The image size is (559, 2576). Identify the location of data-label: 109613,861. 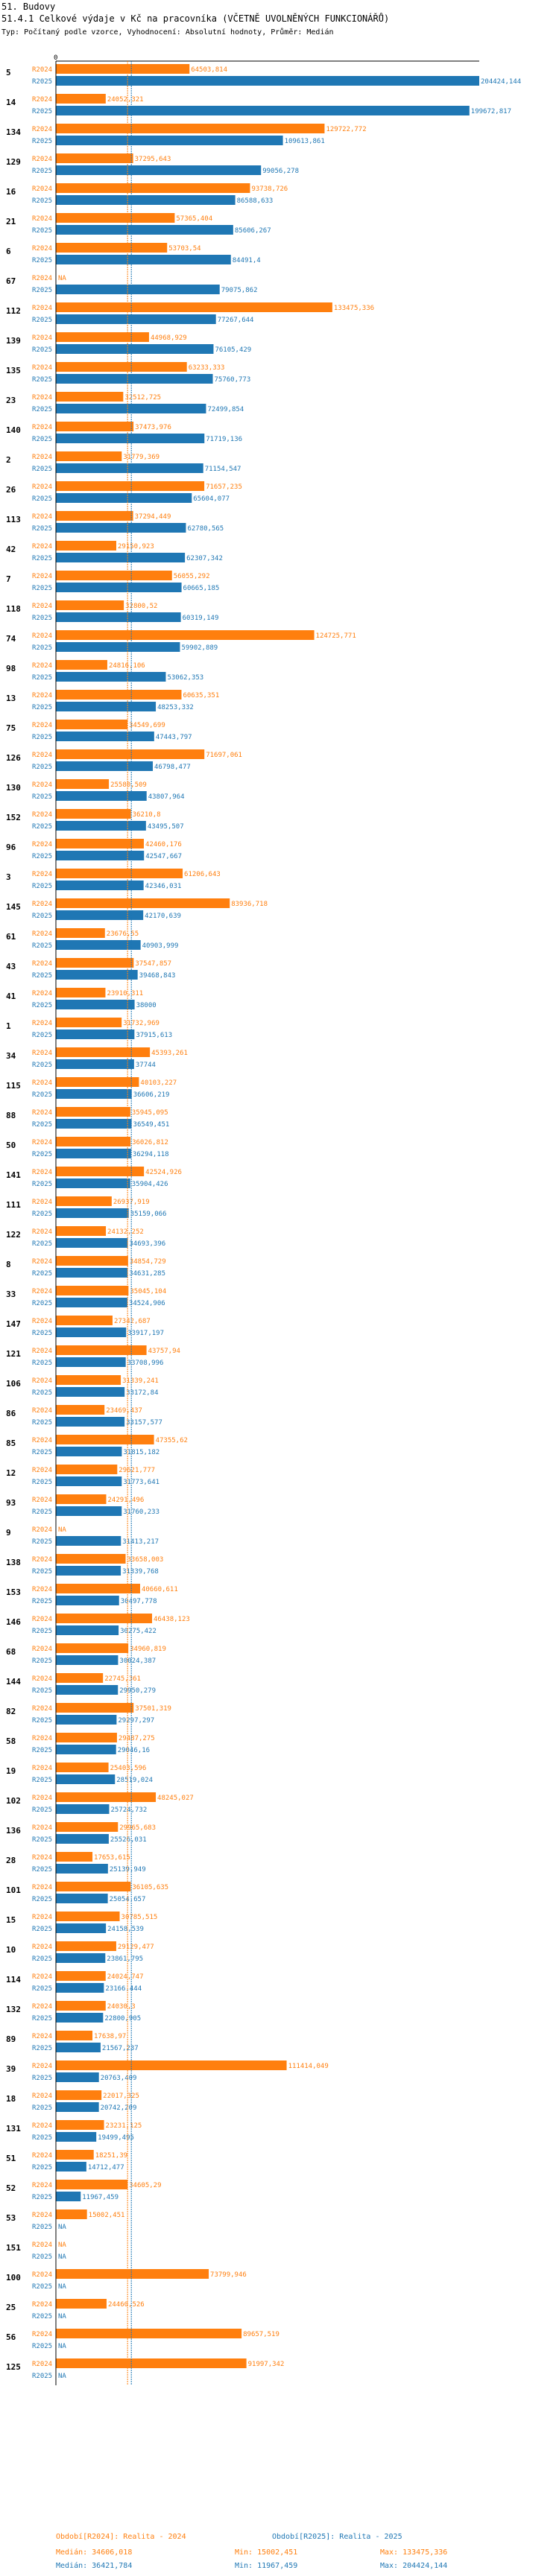
(305, 142).